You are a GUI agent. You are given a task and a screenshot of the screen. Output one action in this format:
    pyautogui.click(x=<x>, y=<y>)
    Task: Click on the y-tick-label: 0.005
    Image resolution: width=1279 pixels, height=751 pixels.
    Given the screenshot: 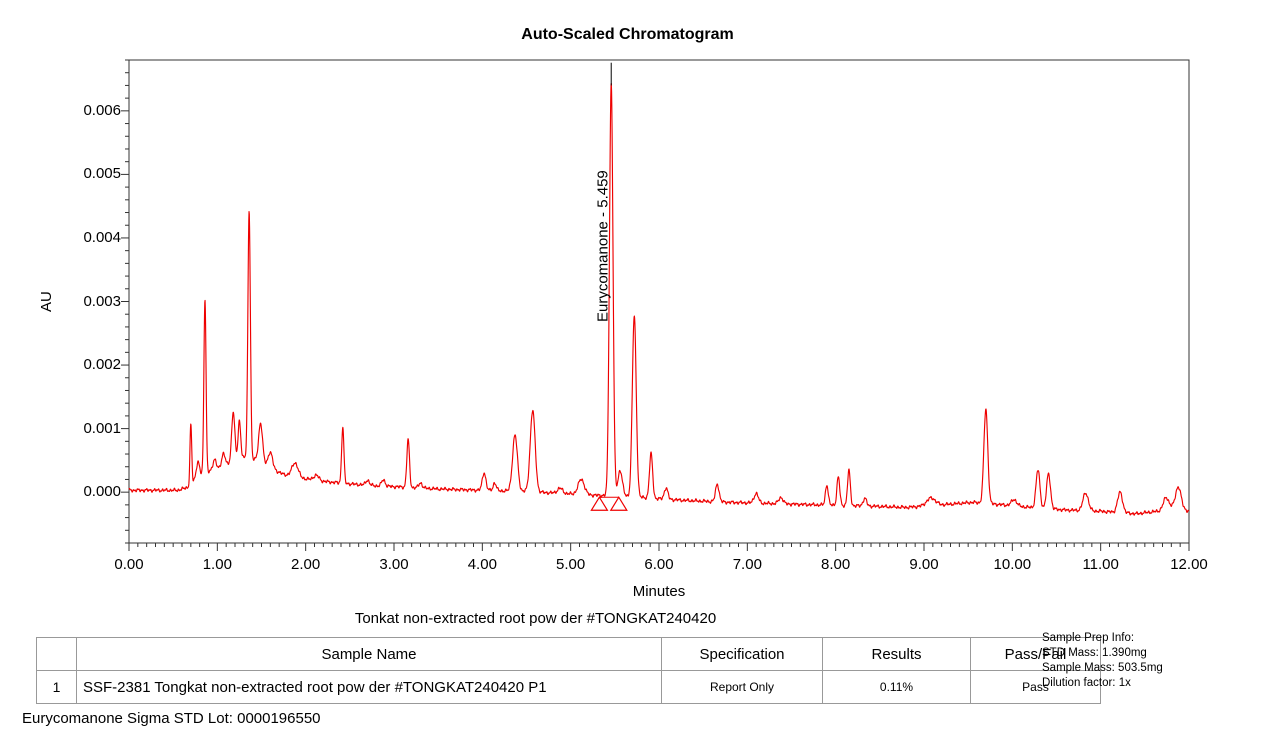 What is the action you would take?
    pyautogui.click(x=102, y=174)
    